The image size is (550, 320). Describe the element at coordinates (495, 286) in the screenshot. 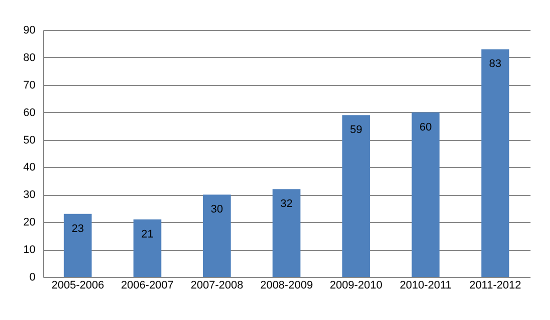

I see `x-tick-label: 2011-2012` at that location.